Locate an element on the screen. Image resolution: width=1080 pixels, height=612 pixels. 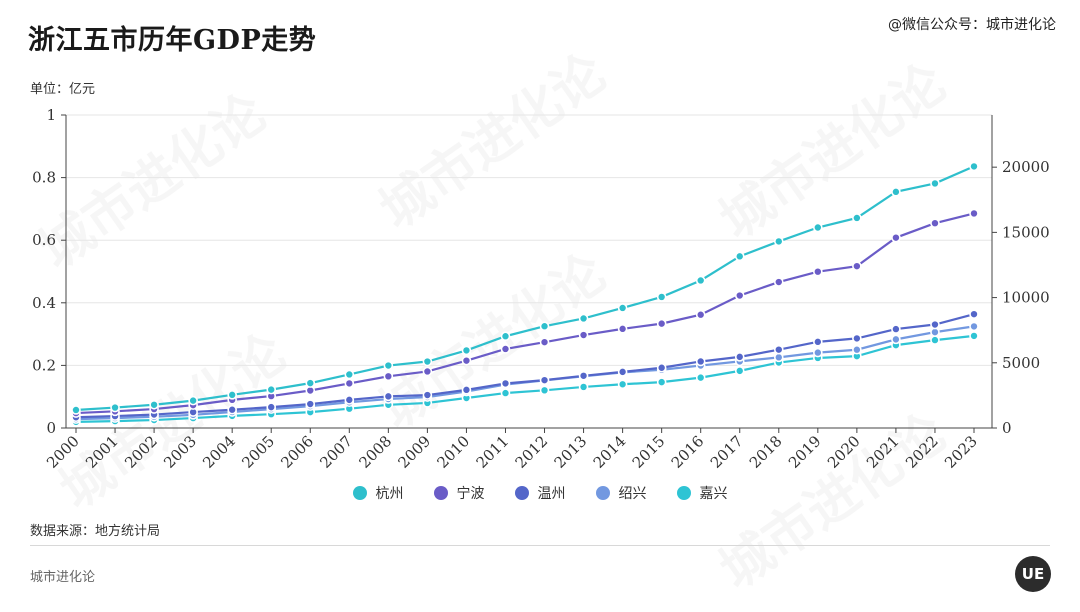
footer-divider is located at coordinates (540, 545).